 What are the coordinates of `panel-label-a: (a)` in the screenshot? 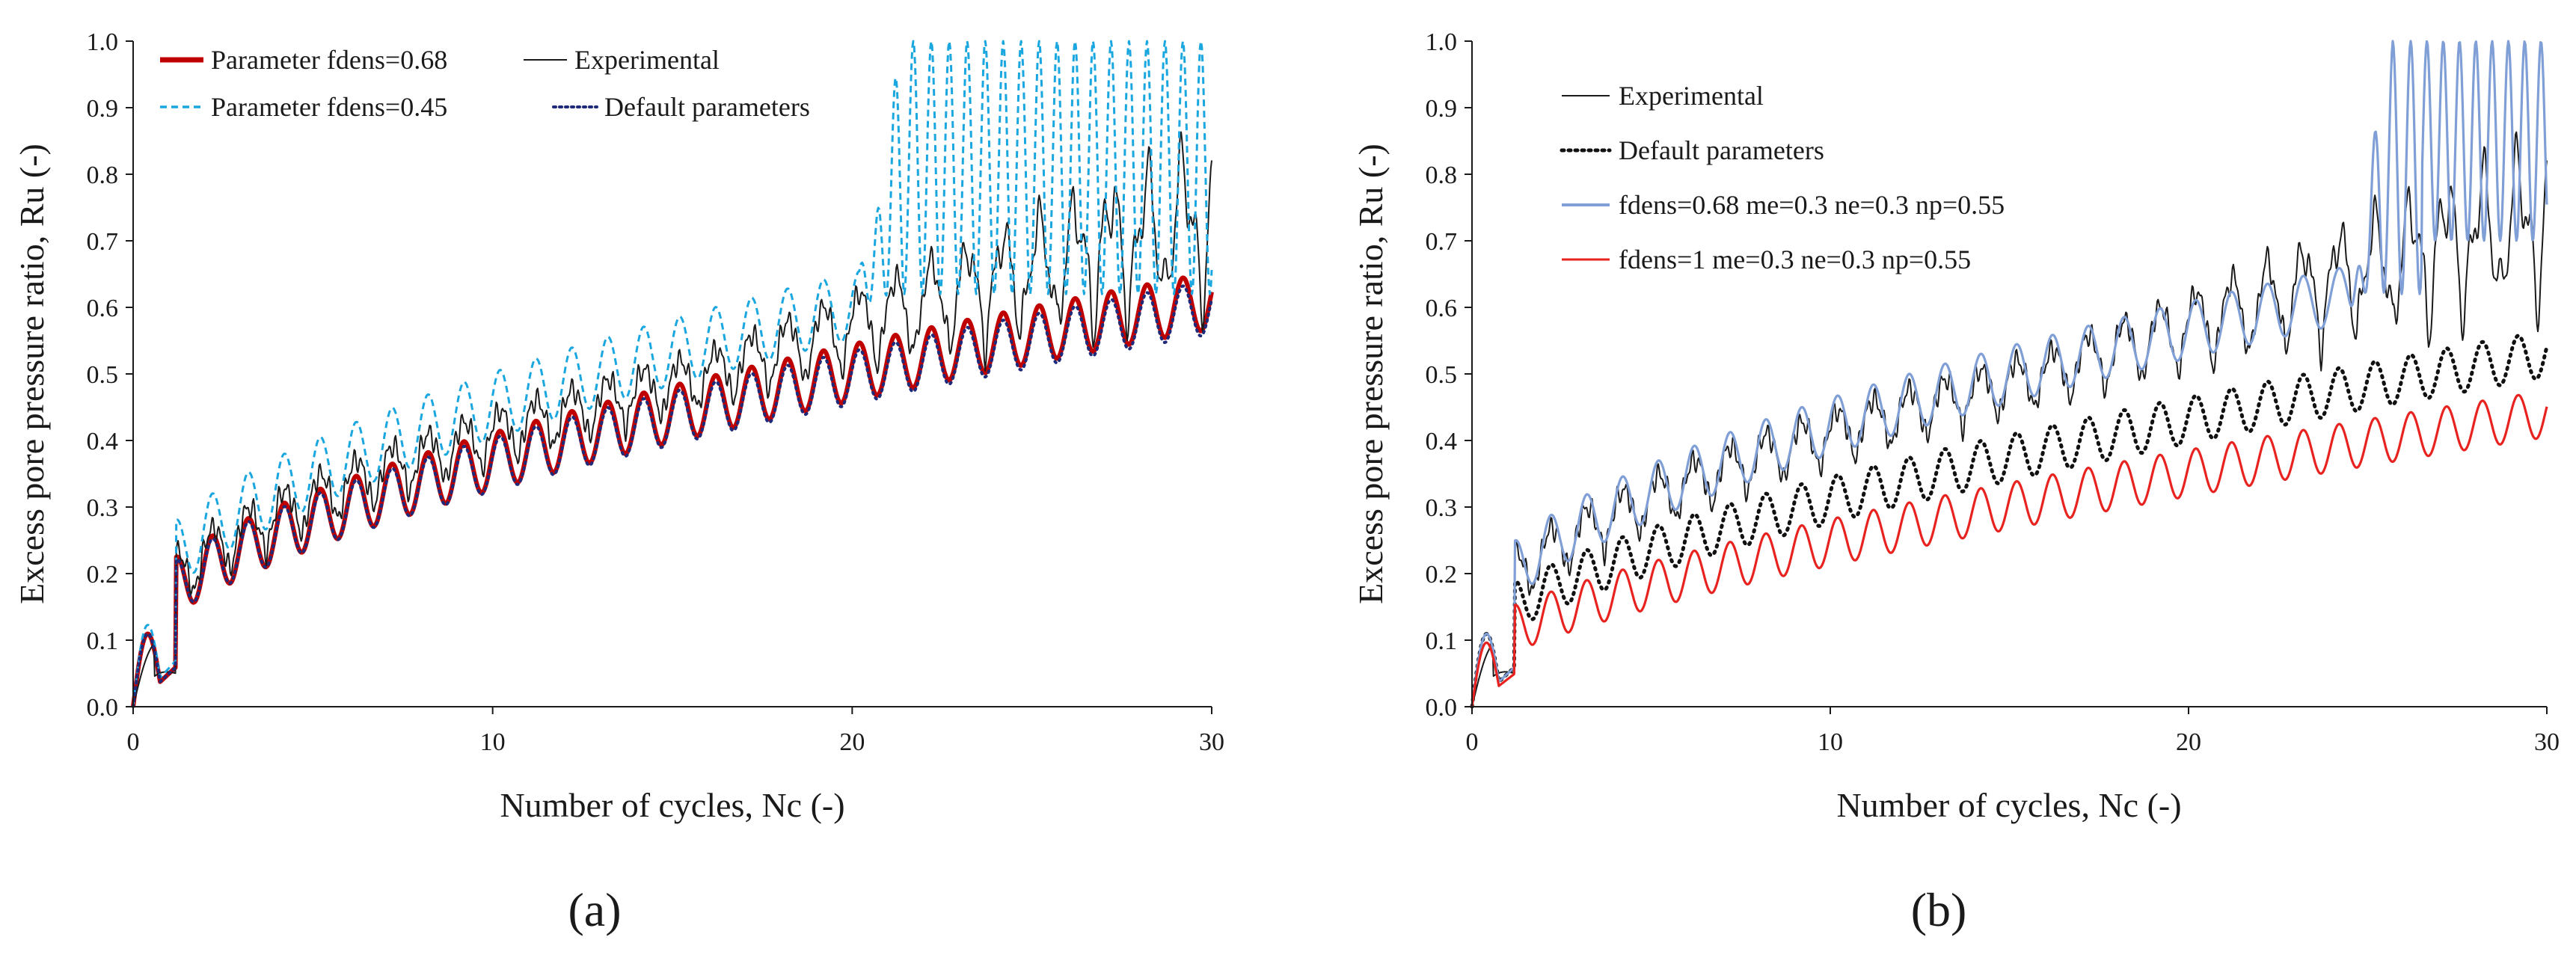 It's located at (594, 910).